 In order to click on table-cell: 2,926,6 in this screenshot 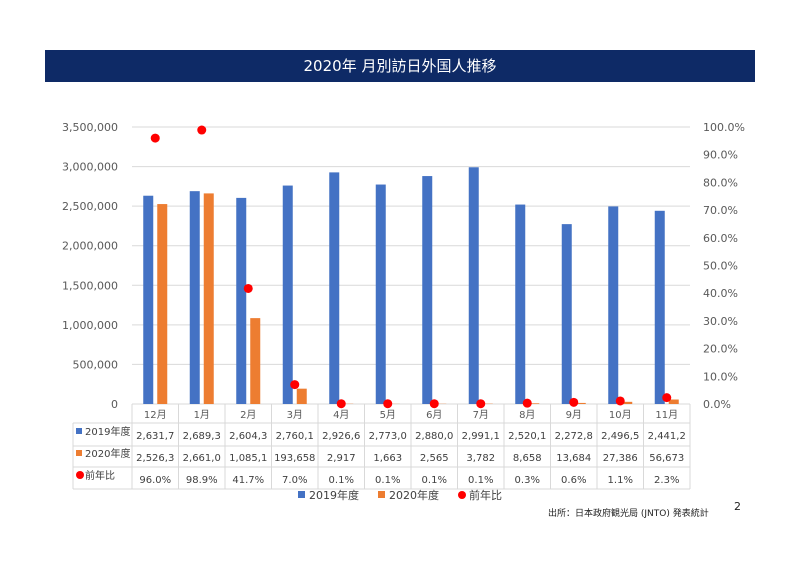, I will do `click(341, 436)`.